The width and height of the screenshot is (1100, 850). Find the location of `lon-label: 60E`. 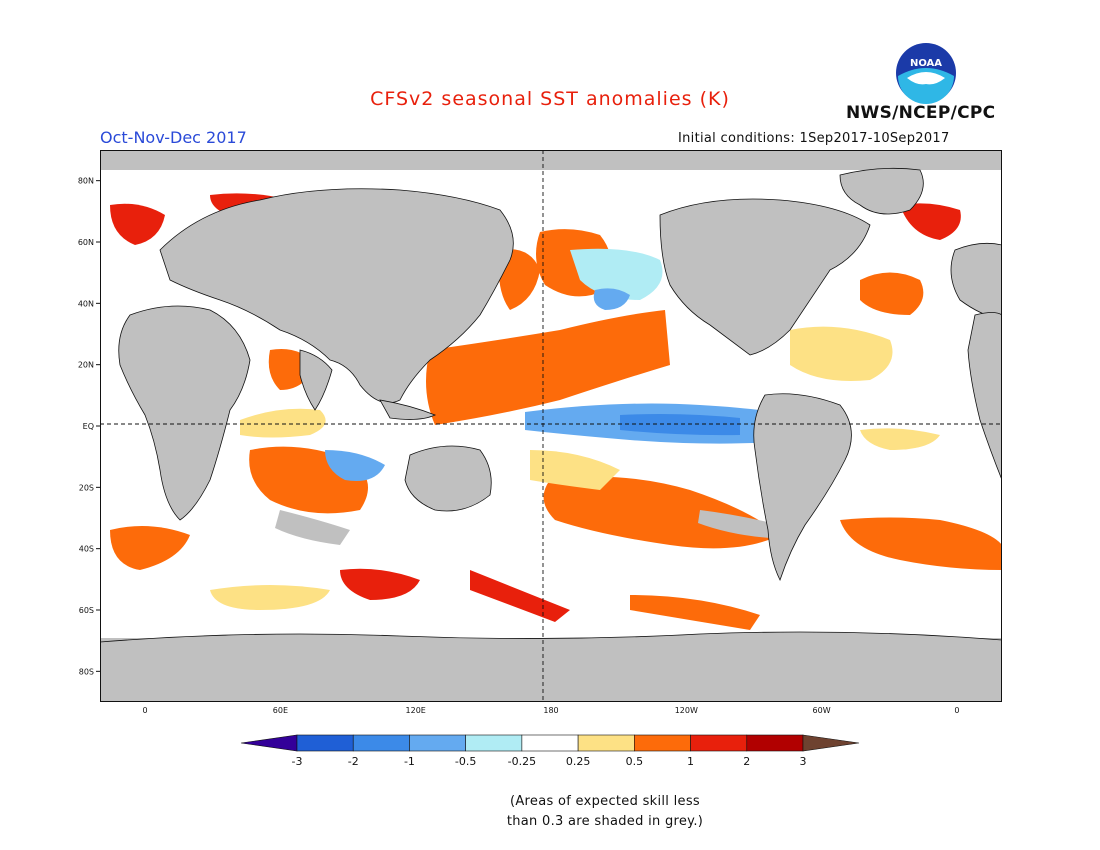

lon-label: 60E is located at coordinates (280, 710).